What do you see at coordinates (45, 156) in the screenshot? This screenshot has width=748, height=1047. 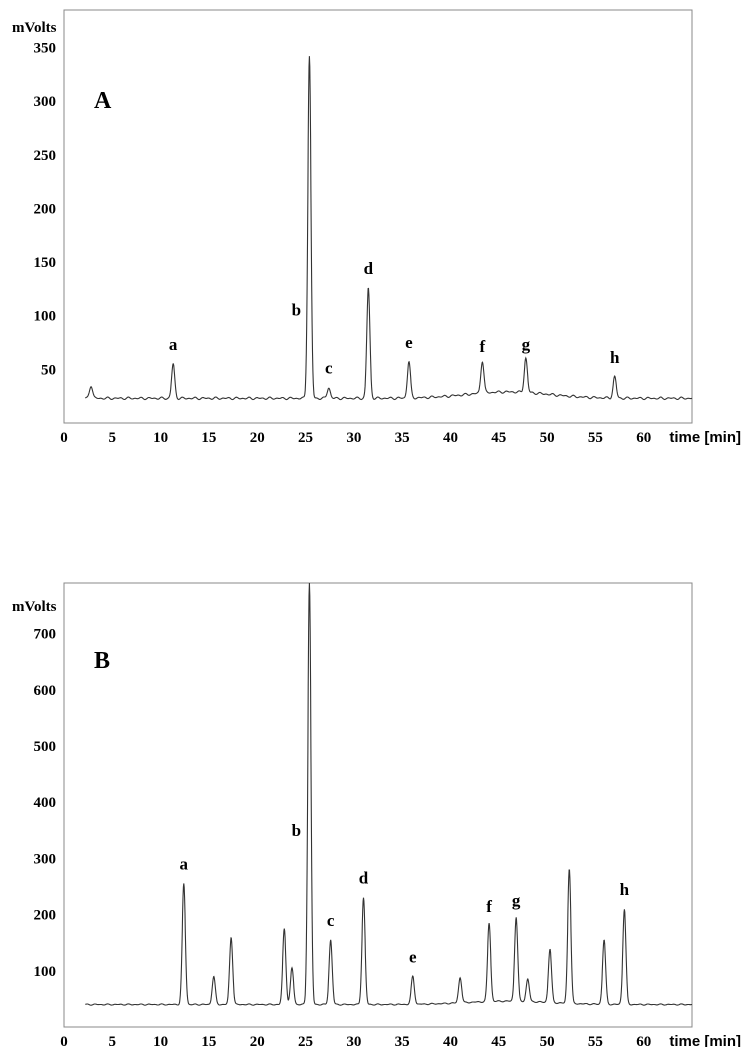 I see `y-tick-label: 250` at bounding box center [45, 156].